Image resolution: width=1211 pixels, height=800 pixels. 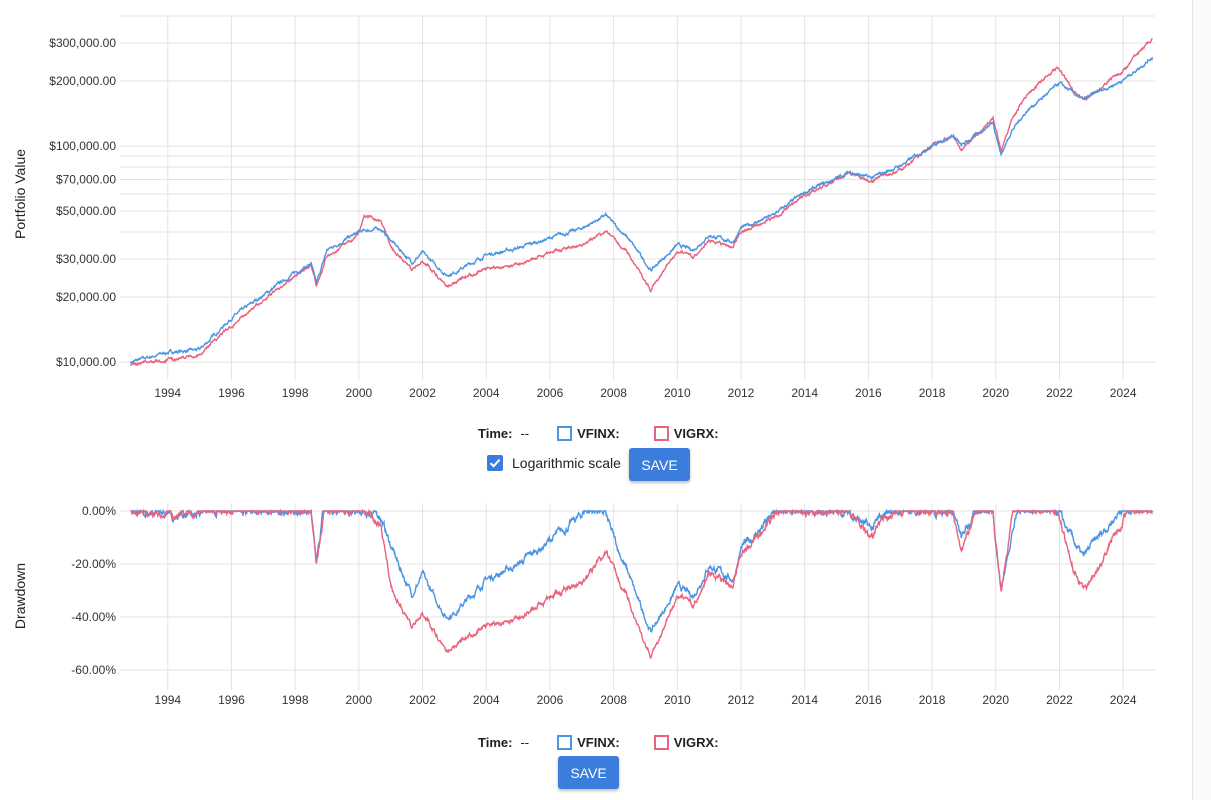 What do you see at coordinates (93, 670) in the screenshot?
I see `y-tick-label: -60.00%` at bounding box center [93, 670].